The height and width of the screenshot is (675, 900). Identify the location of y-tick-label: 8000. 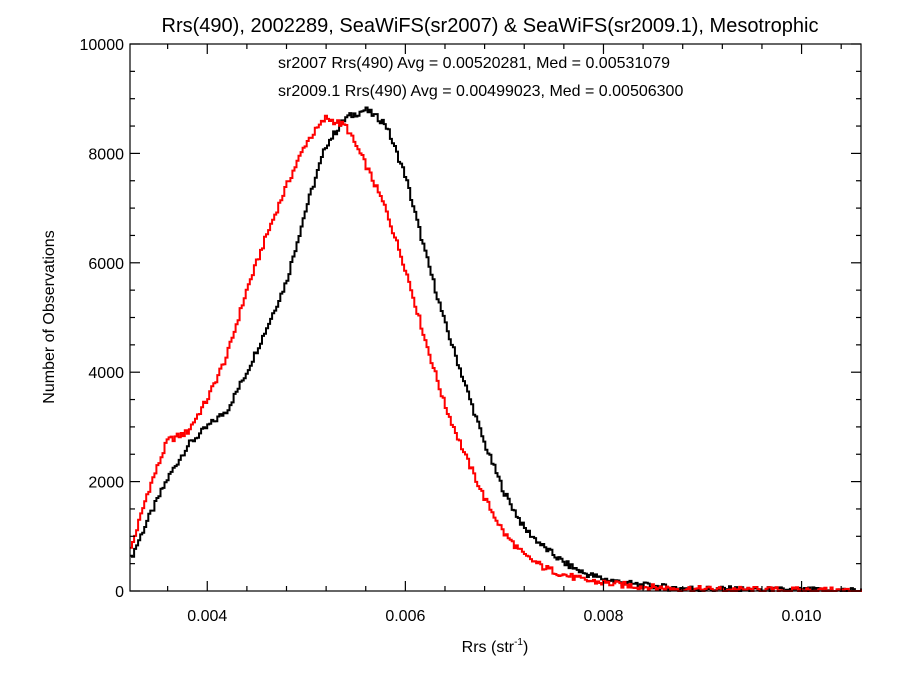
(106, 154).